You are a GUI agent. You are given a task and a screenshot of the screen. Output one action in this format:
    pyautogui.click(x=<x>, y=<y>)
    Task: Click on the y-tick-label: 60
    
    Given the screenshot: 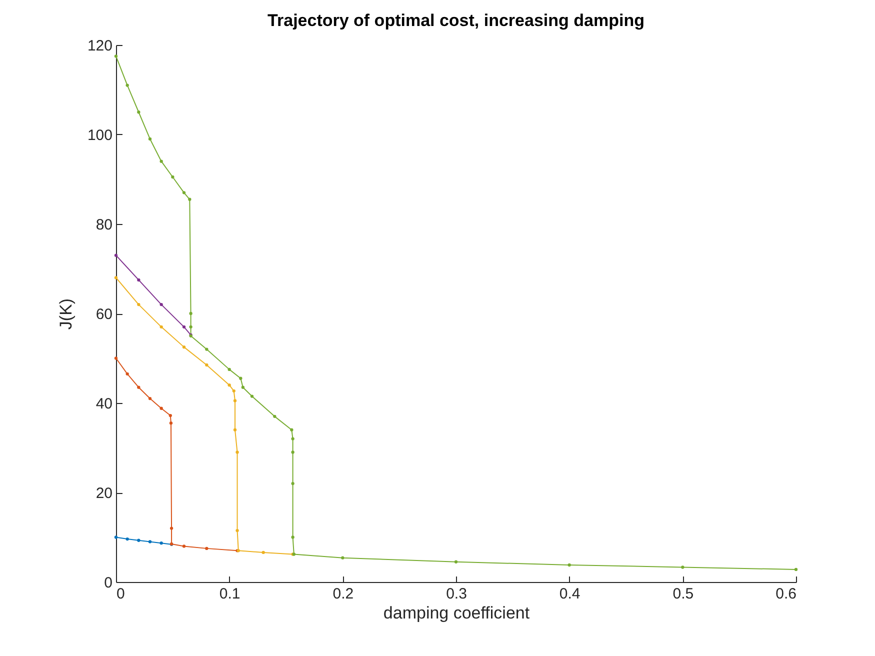 What is the action you would take?
    pyautogui.click(x=104, y=314)
    